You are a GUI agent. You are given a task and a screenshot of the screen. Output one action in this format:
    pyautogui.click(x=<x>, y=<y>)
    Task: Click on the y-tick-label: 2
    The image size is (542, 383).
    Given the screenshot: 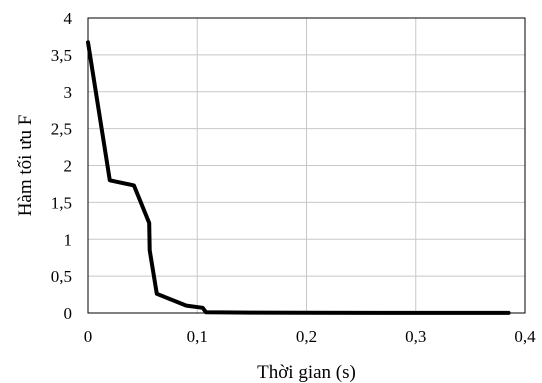 What is the action you would take?
    pyautogui.click(x=68, y=166)
    